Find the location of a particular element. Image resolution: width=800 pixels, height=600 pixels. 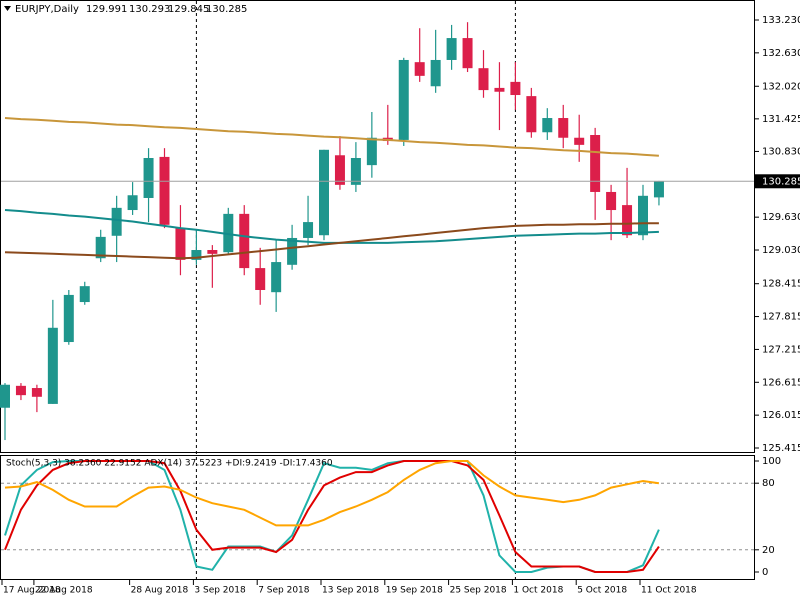

x-tick-label: 7 Sep 2018 is located at coordinates (284, 591).